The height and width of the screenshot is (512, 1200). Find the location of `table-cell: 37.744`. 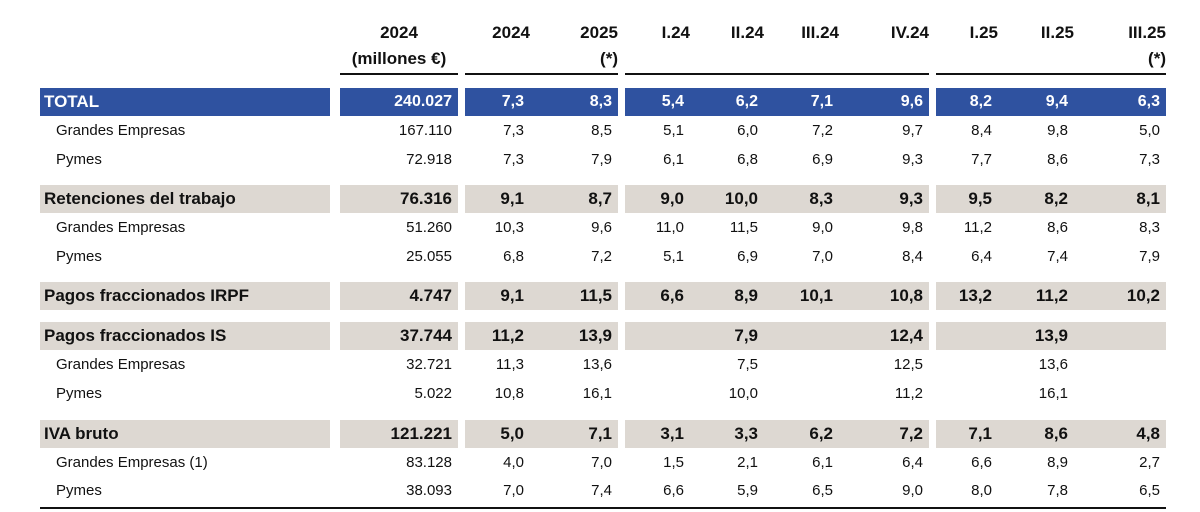

table-cell: 37.744 is located at coordinates (399, 336).